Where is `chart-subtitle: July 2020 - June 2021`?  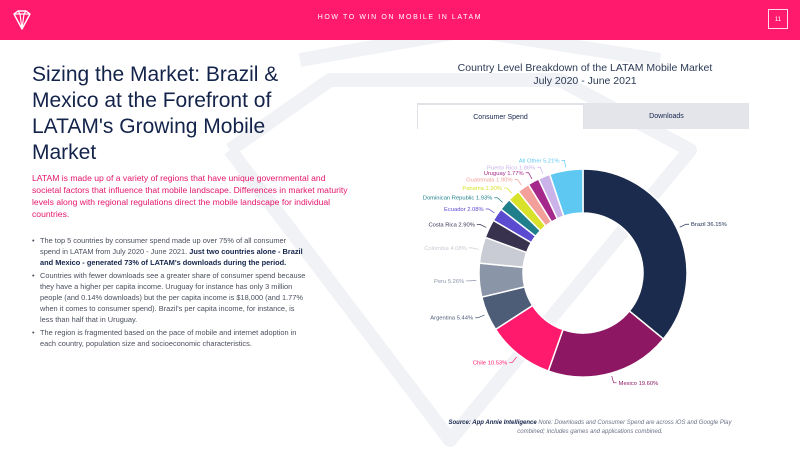 chart-subtitle: July 2020 - June 2021 is located at coordinates (585, 81).